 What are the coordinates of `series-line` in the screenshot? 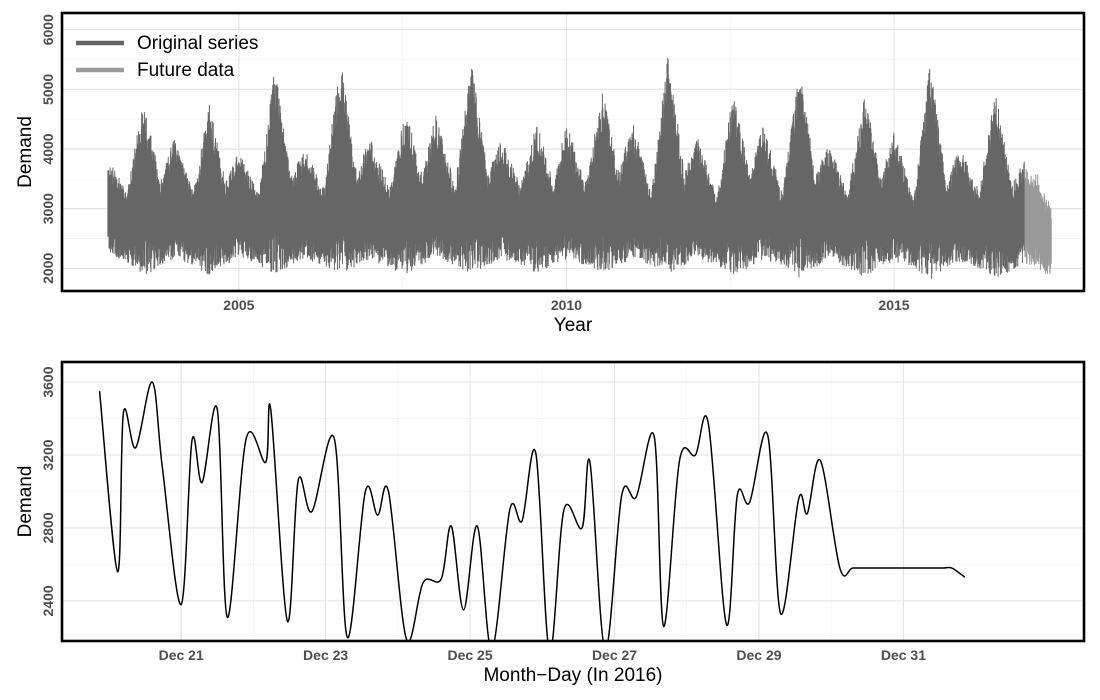 It's located at (1038, 221).